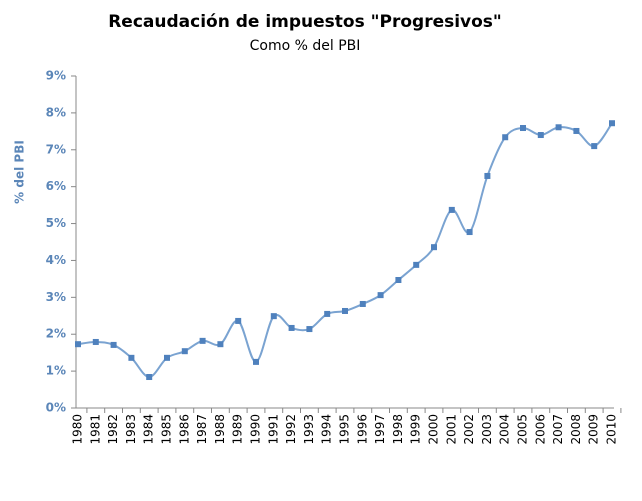  What do you see at coordinates (113, 429) in the screenshot?
I see `x-tick-label: 1982` at bounding box center [113, 429].